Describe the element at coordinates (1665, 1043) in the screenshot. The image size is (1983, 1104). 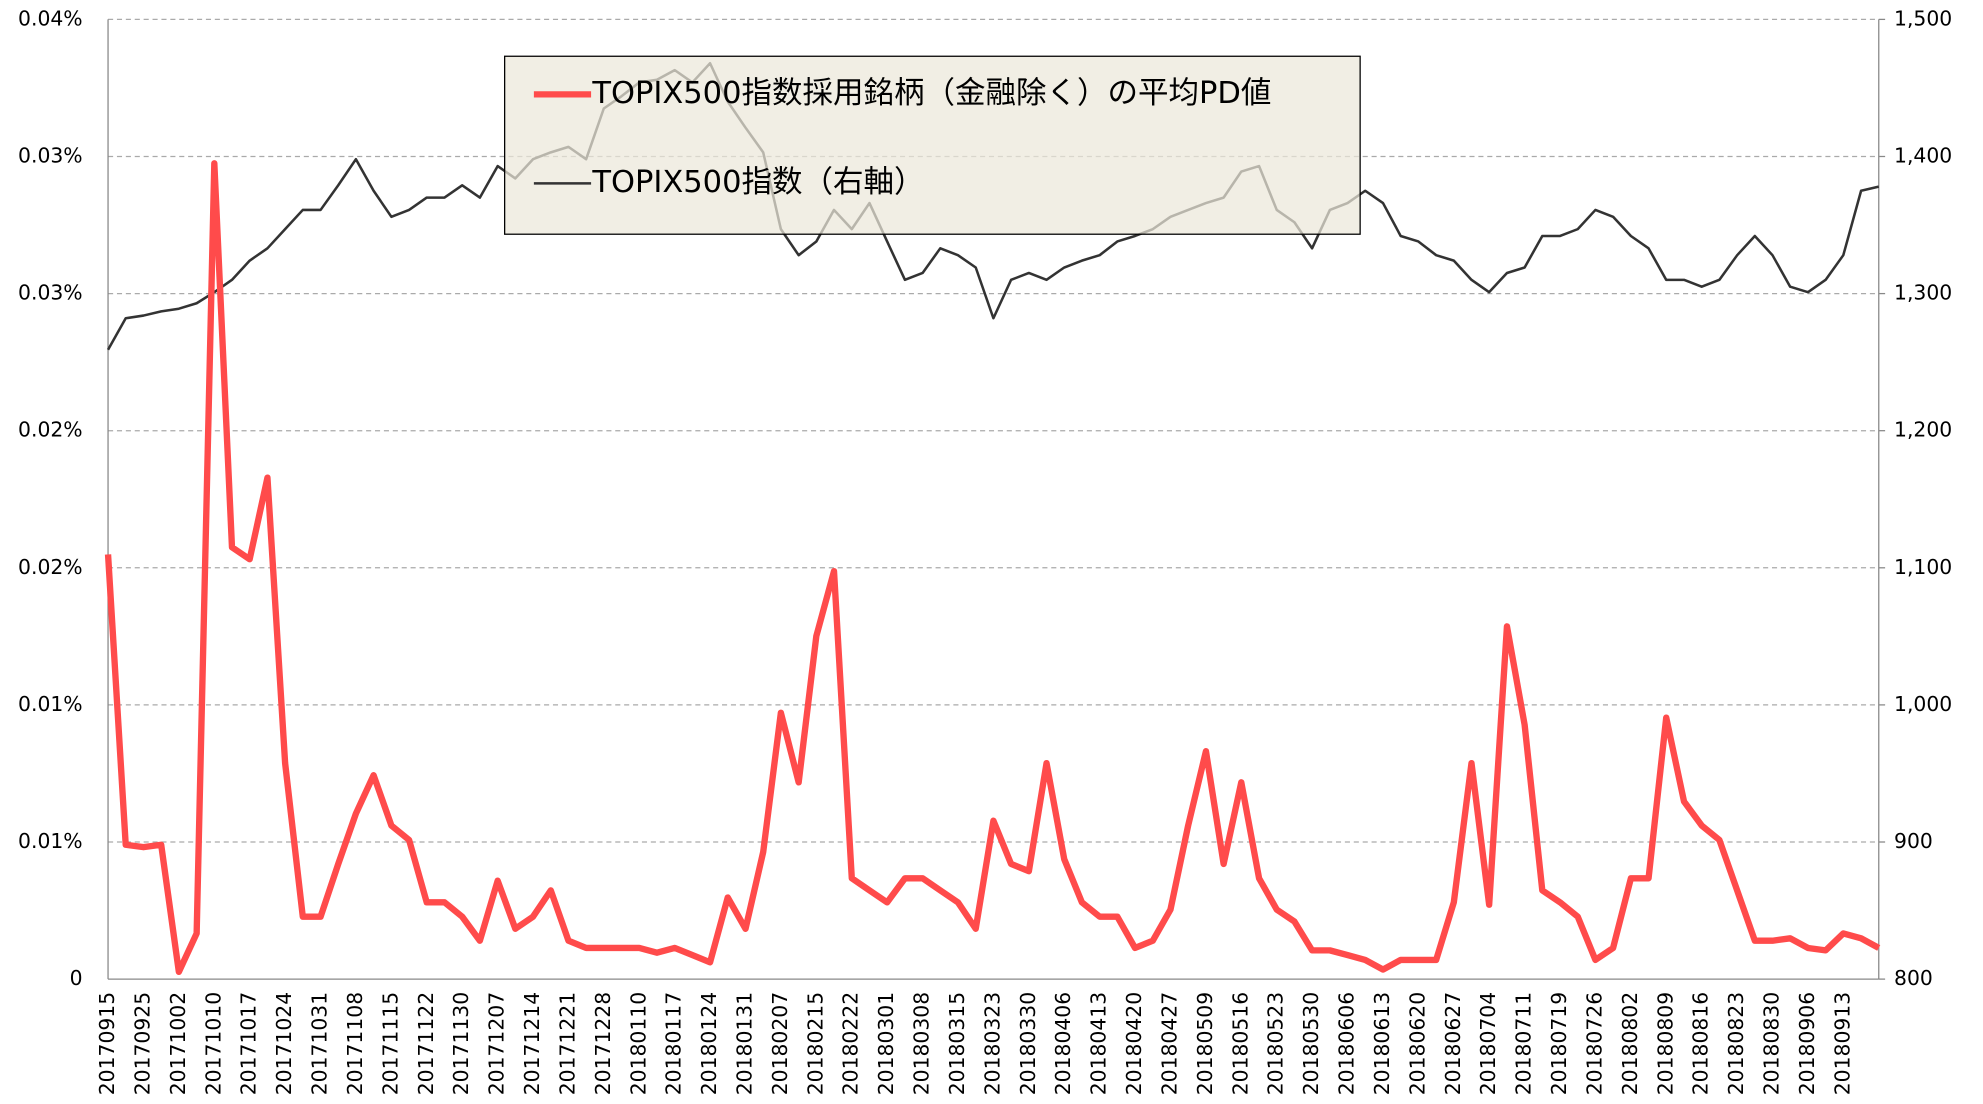
I see `x-tick-label: 20180809` at that location.